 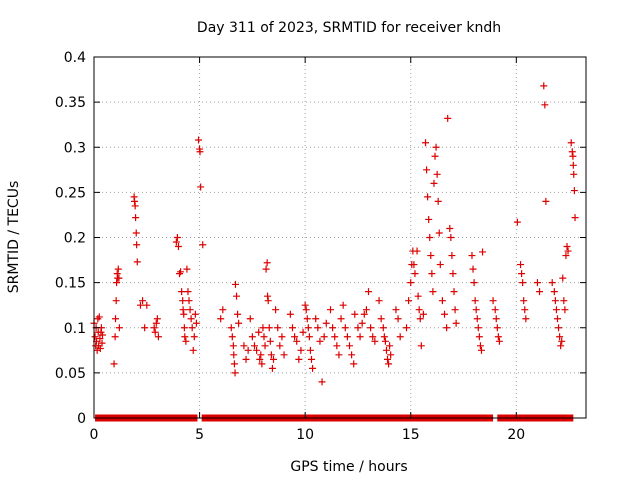 What do you see at coordinates (411, 435) in the screenshot?
I see `x-tick-label: 15` at bounding box center [411, 435].